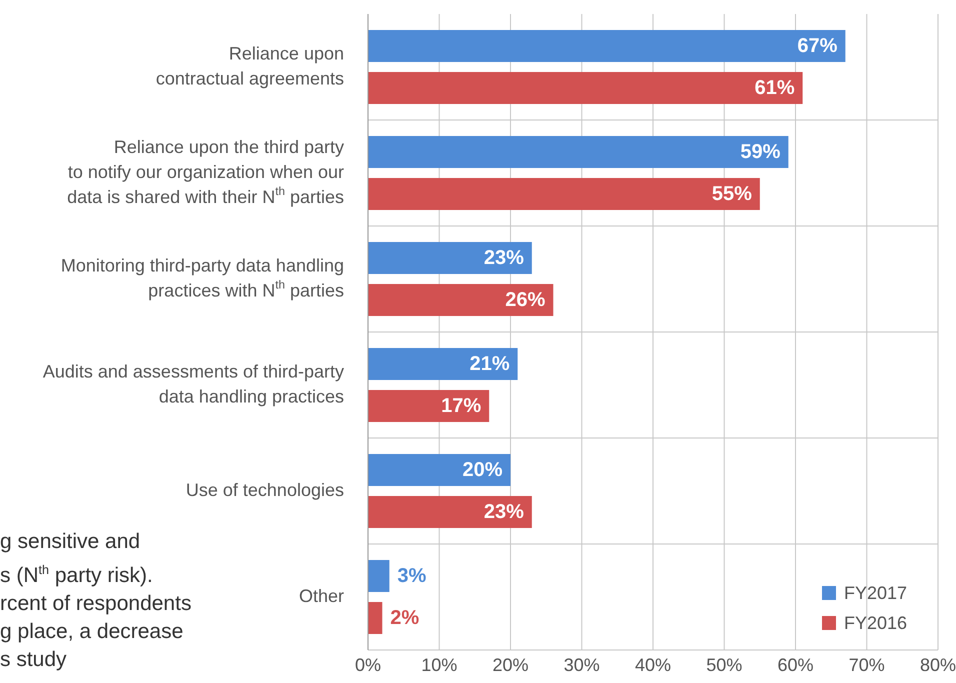 This screenshot has width=956, height=683. Describe the element at coordinates (525, 300) in the screenshot. I see `data-label: 26%` at that location.